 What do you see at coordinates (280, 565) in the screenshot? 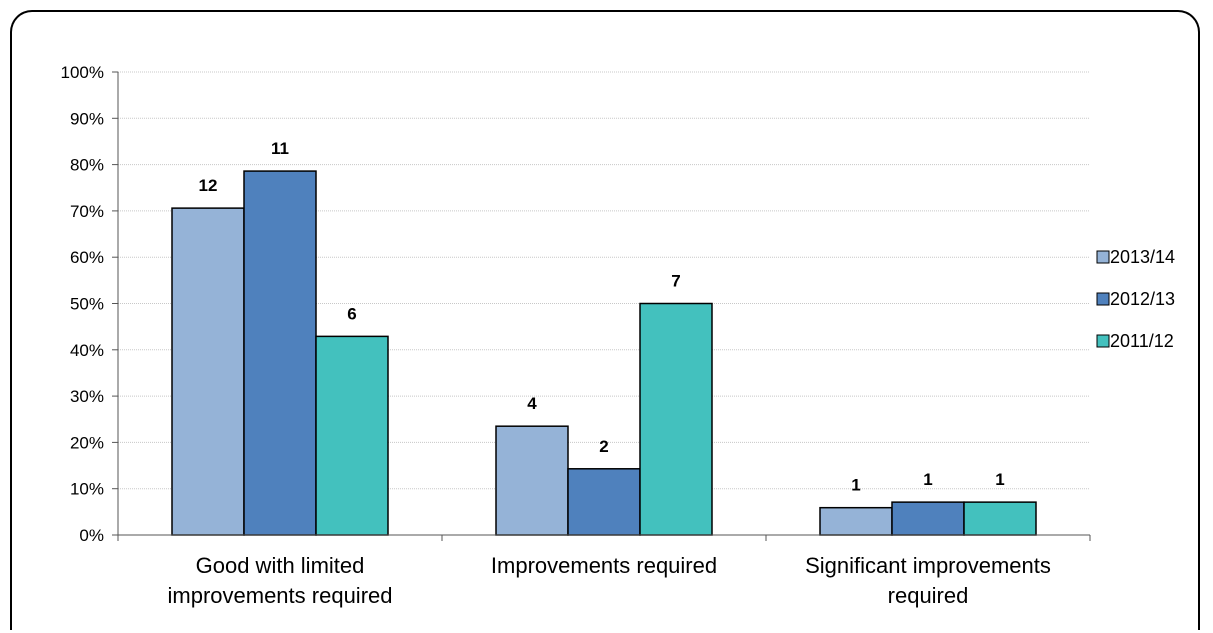
I see `x-category-label: Good with limited` at bounding box center [280, 565].